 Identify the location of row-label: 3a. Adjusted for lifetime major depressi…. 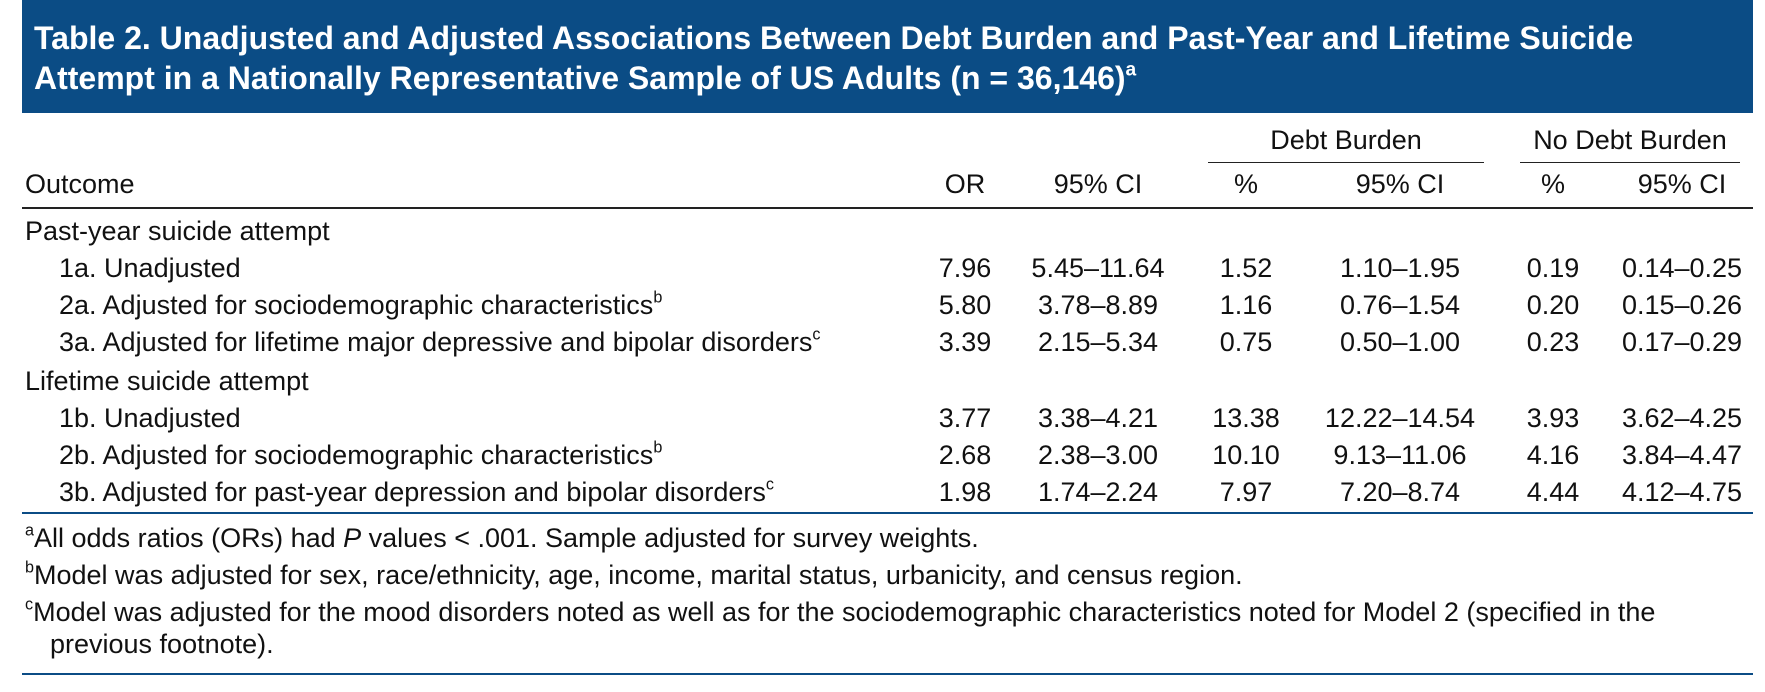
(439, 342).